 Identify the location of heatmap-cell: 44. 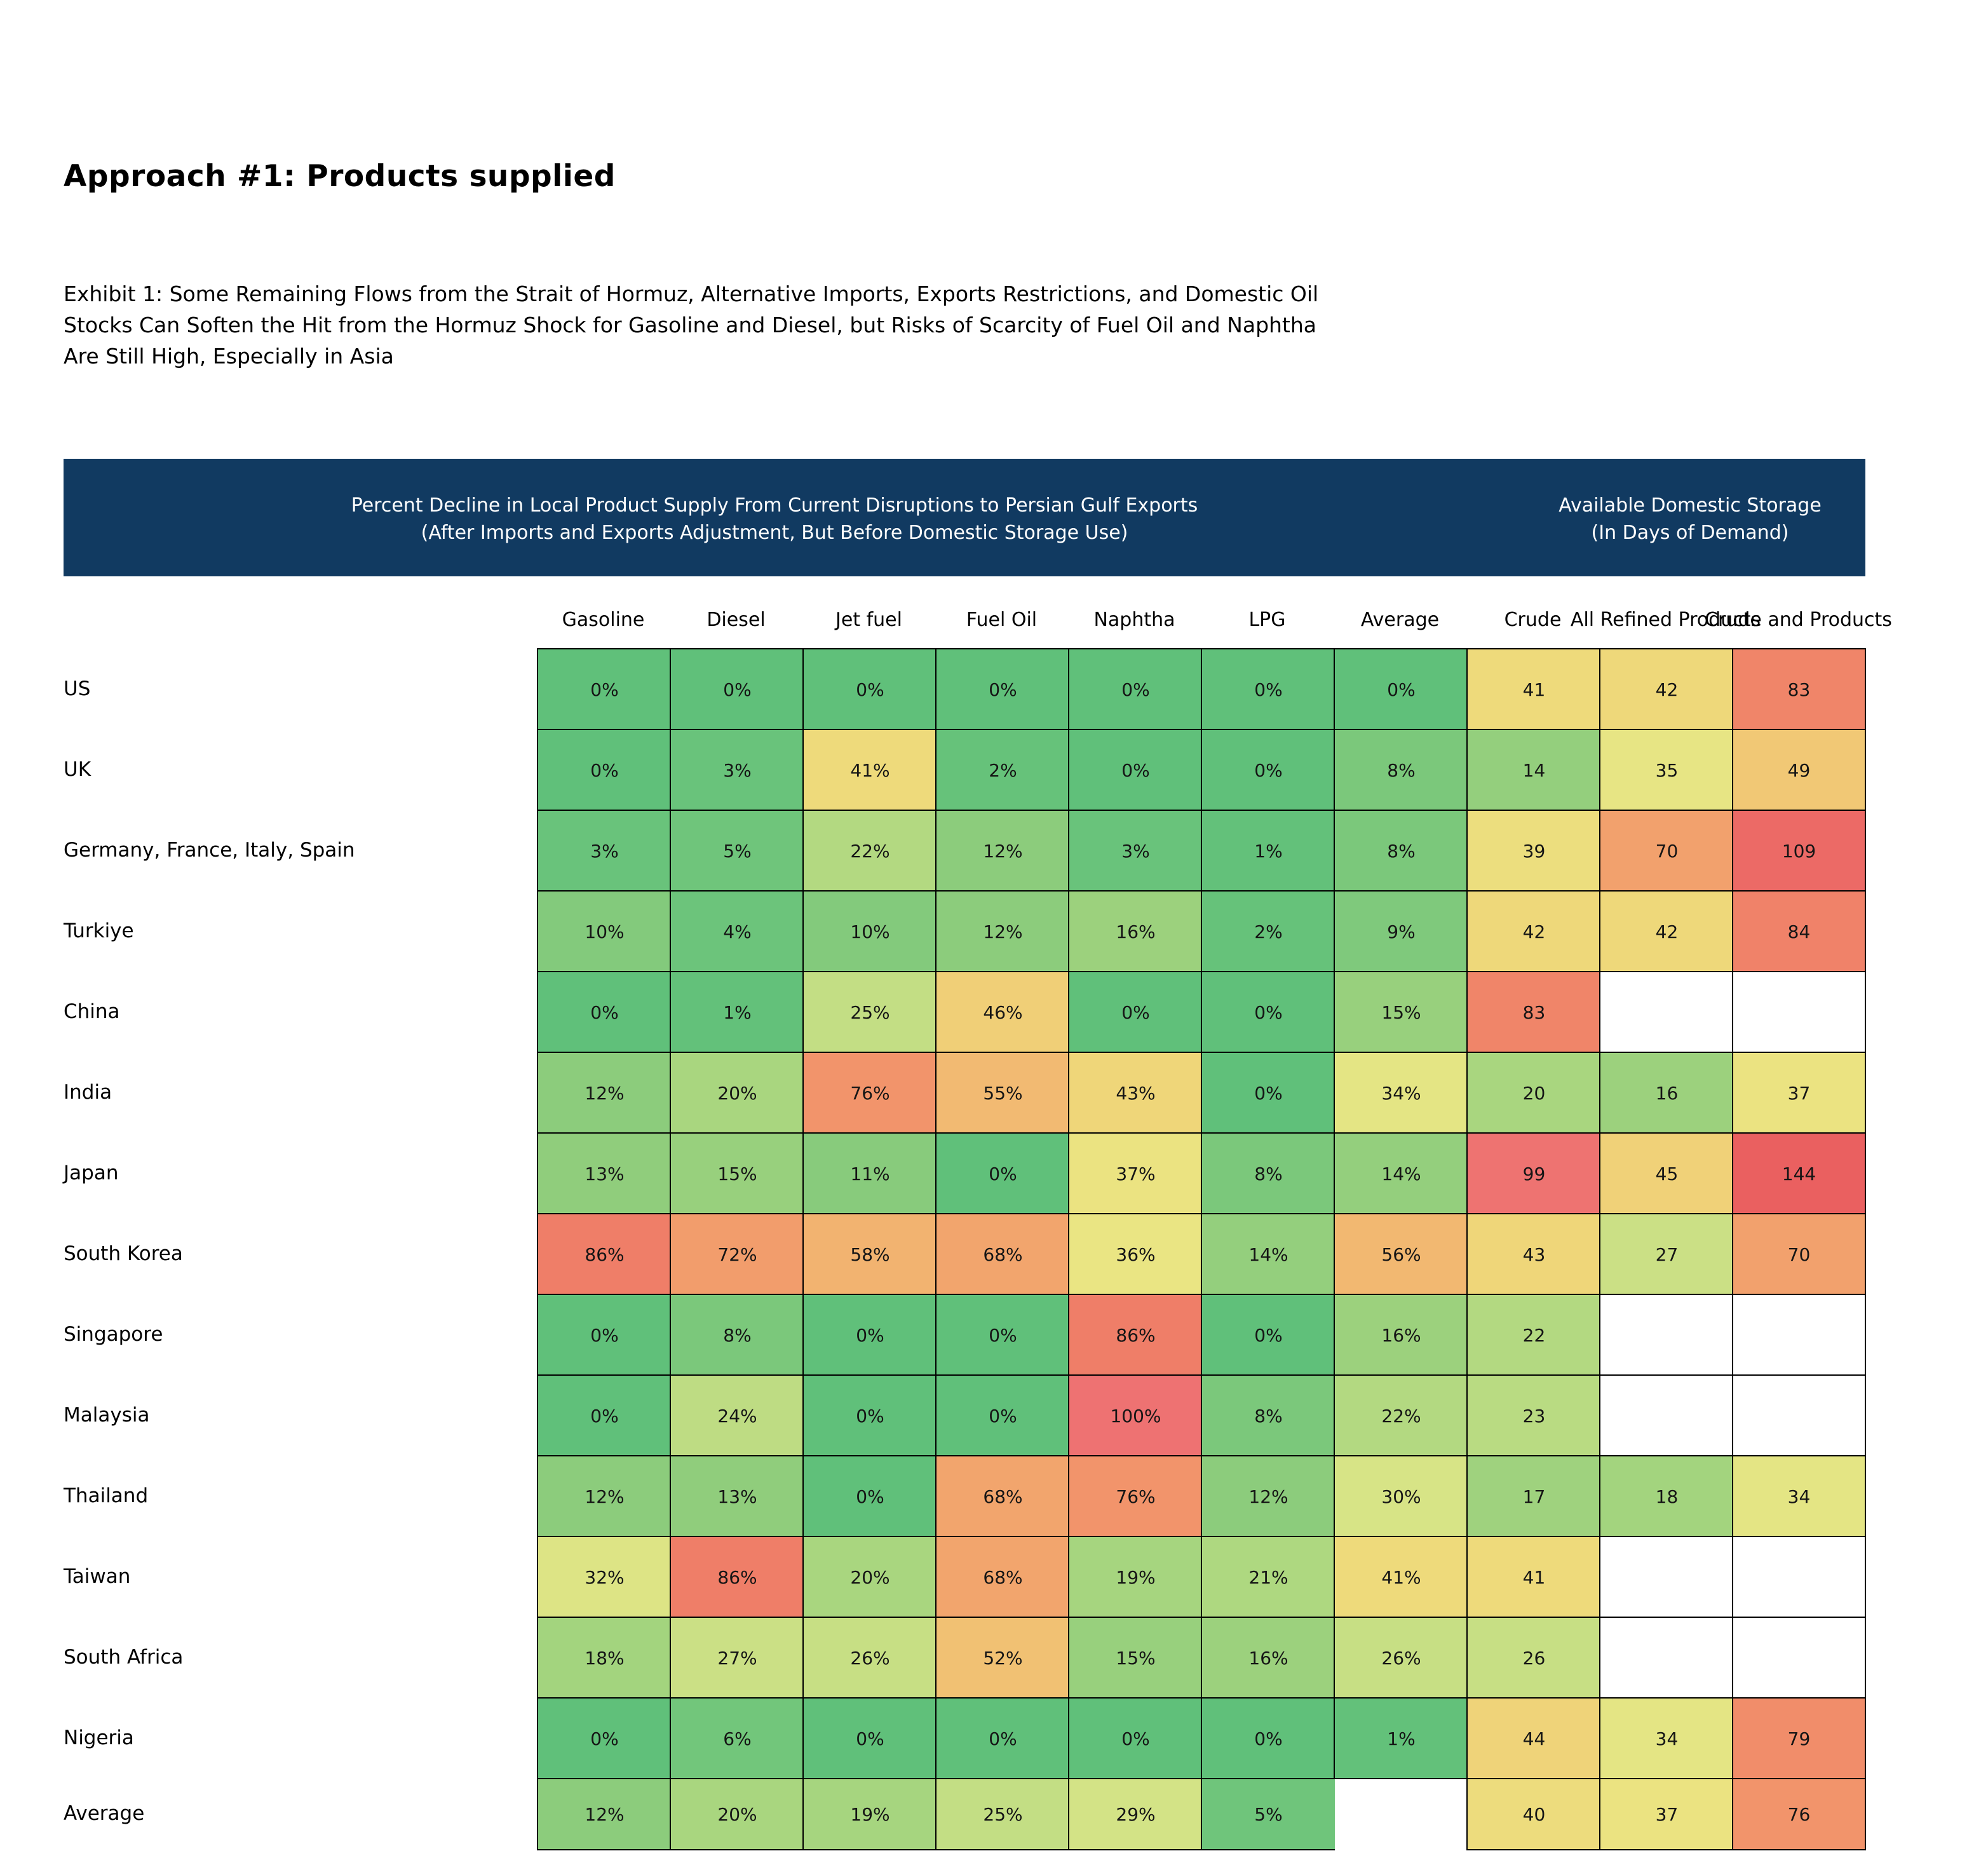
(1533, 1738).